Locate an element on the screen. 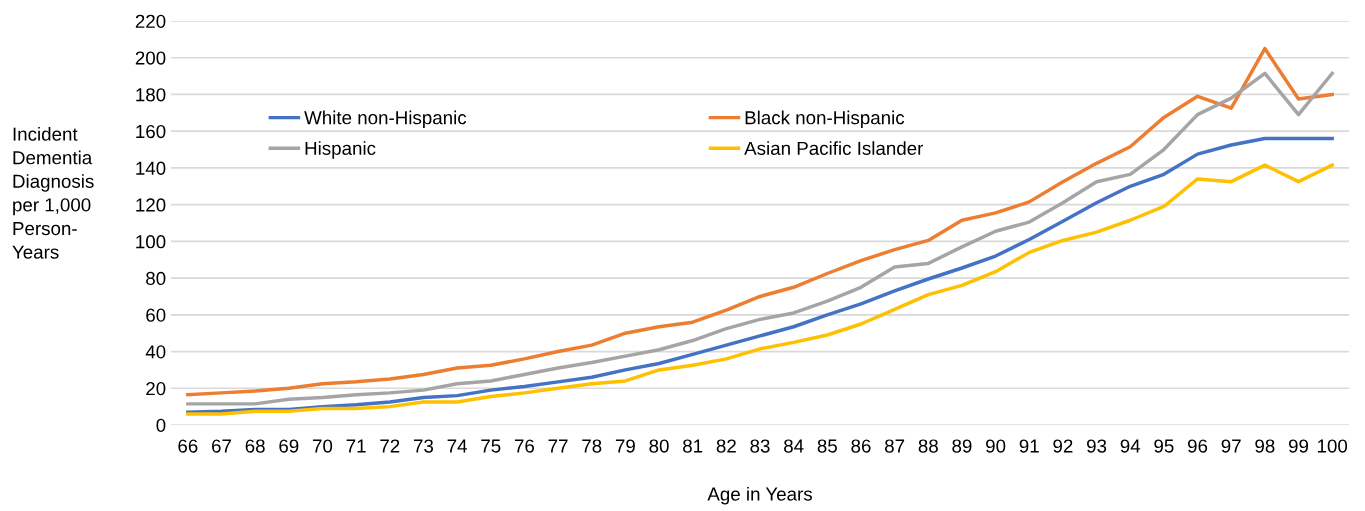 The height and width of the screenshot is (511, 1365). x-tick-label: 81 is located at coordinates (693, 446).